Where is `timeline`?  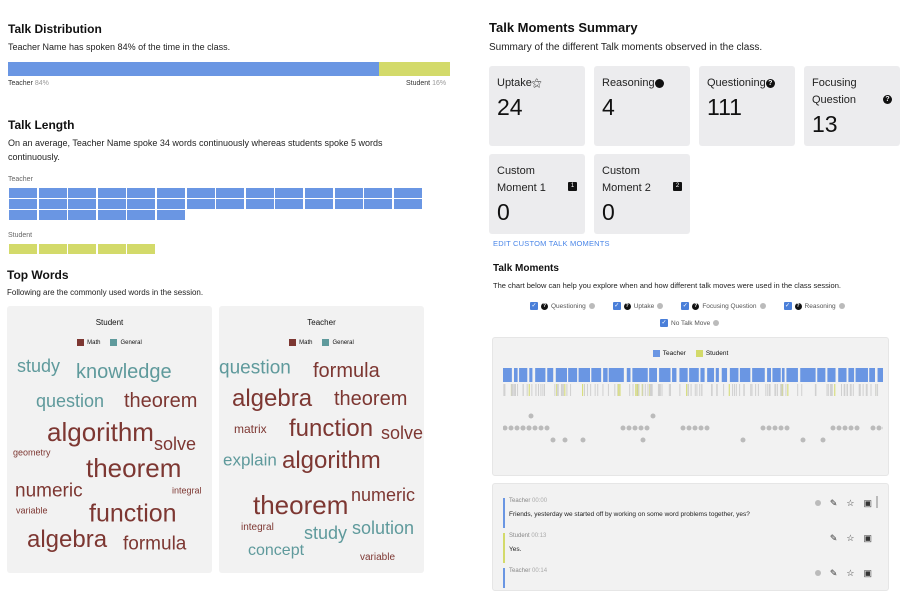
timeline is located at coordinates (693, 408).